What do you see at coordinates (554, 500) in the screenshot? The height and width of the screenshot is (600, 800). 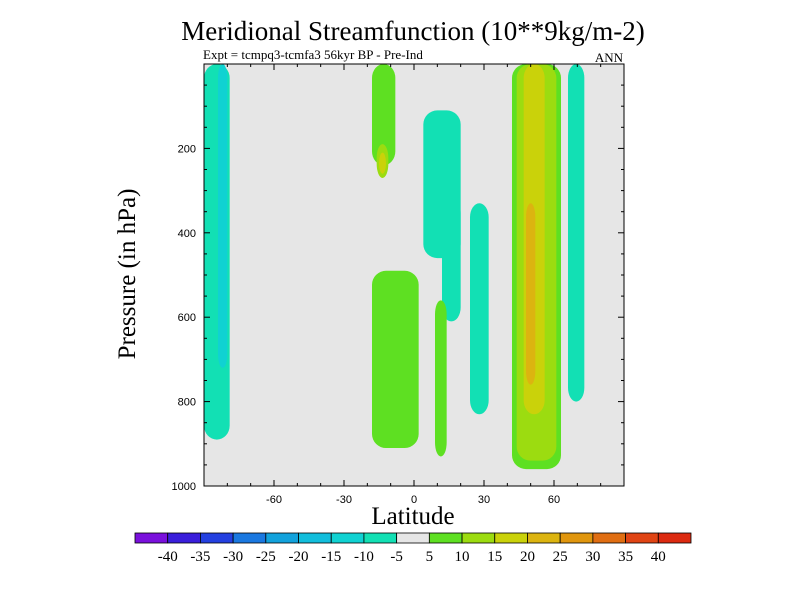 I see `x-tick-label: 60` at bounding box center [554, 500].